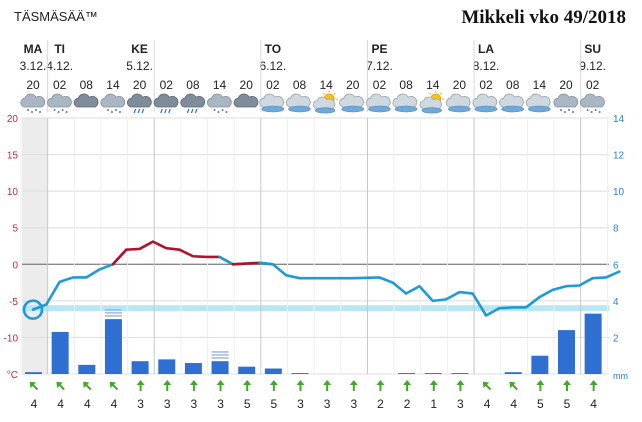 This screenshot has height=422, width=642. What do you see at coordinates (13, 302) in the screenshot?
I see `temperature-tick: -5` at bounding box center [13, 302].